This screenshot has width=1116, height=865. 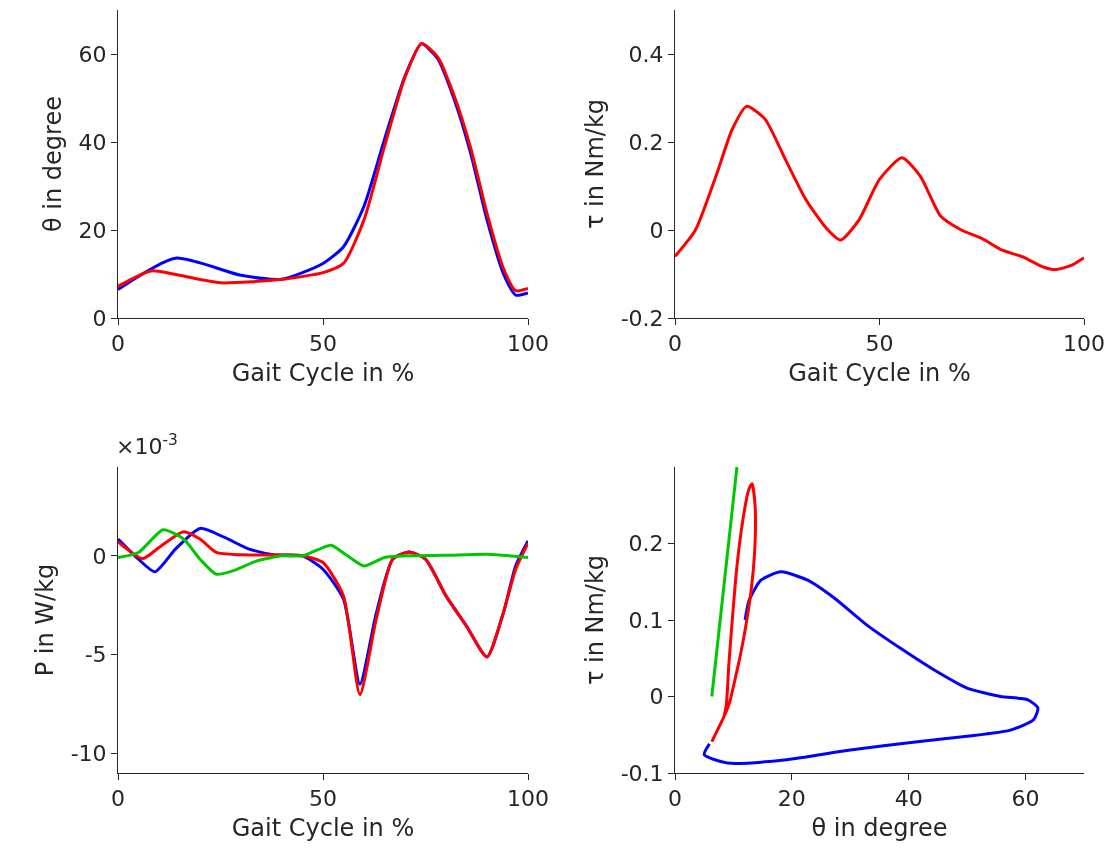 I want to click on y-tick-label: -0.1, so click(x=642, y=773).